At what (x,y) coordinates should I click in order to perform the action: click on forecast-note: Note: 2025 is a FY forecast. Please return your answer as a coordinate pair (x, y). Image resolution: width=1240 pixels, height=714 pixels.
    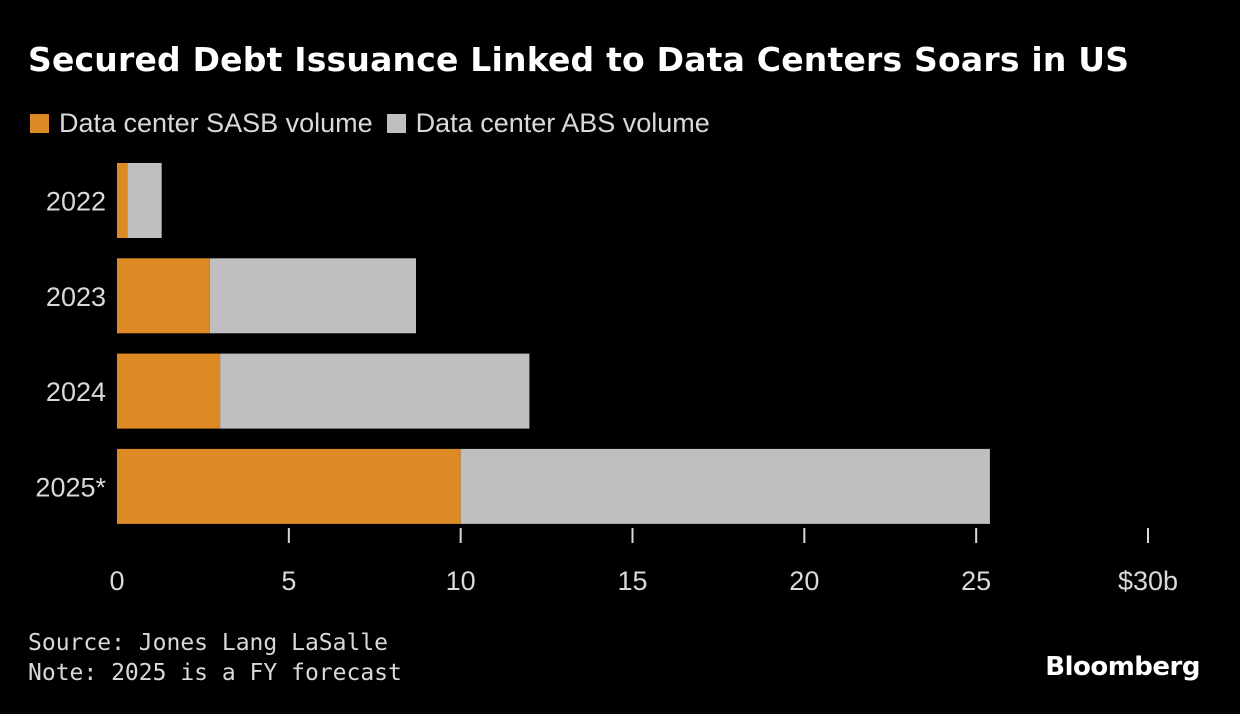
    Looking at the image, I should click on (215, 673).